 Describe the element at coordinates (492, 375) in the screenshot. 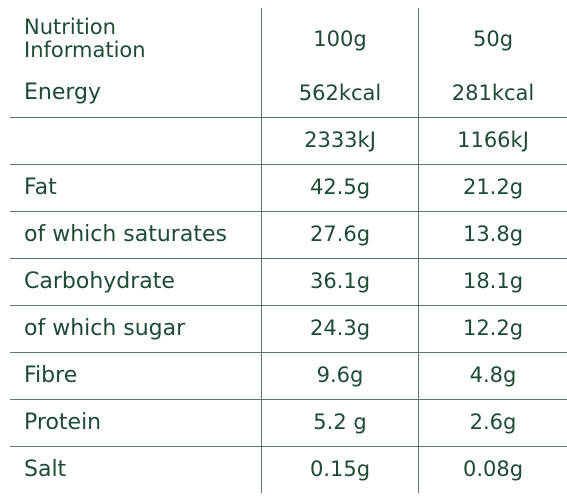

I see `value-50g: 4.8g` at that location.